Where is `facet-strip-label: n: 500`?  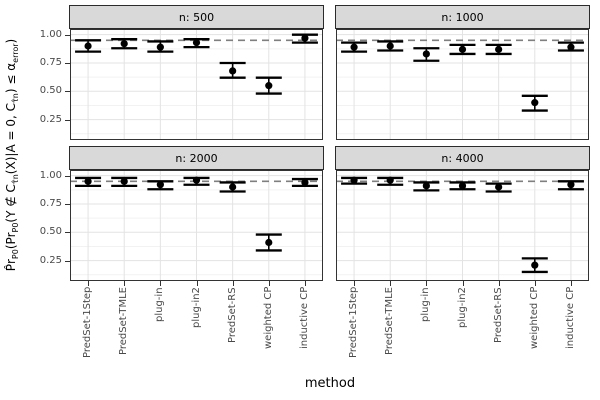 facet-strip-label: n: 500 is located at coordinates (196, 17).